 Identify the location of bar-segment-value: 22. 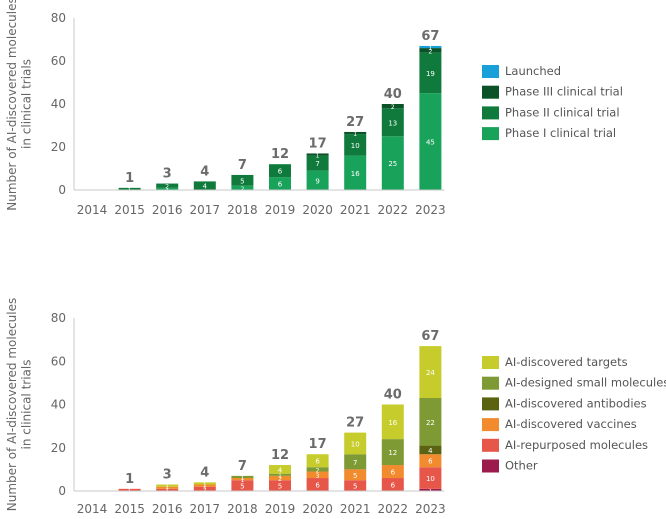
(430, 423).